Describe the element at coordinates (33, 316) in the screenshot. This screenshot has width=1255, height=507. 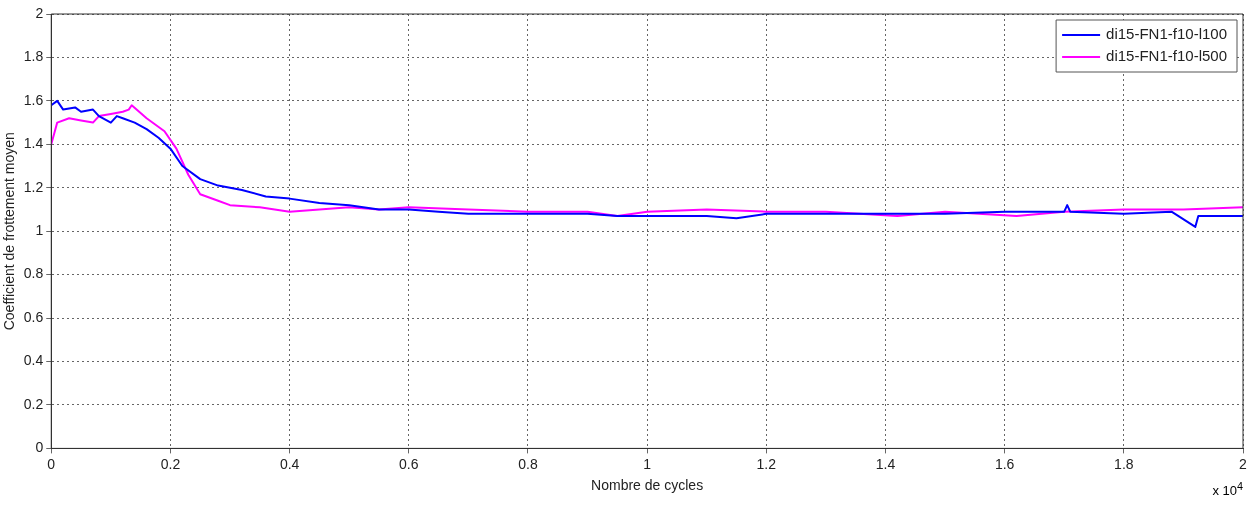
I see `y-tick-label: 0.6` at that location.